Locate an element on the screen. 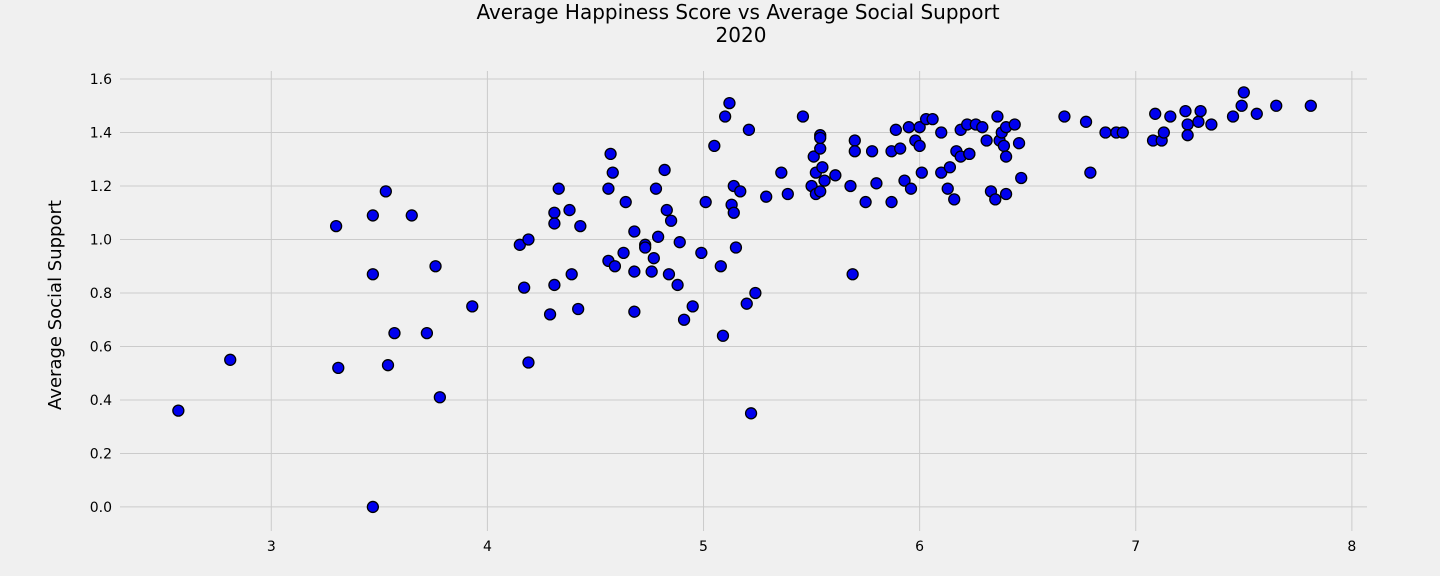 The image size is (1440, 576). y-axis-label: Average Social Support is located at coordinates (55, 305).